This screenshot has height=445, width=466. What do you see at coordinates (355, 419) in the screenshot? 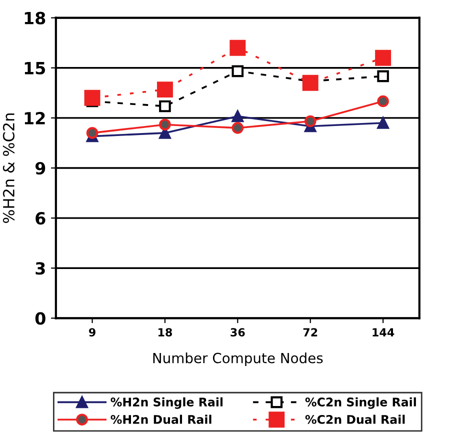
I see `legend-label: %C2n Dual Rail` at bounding box center [355, 419].